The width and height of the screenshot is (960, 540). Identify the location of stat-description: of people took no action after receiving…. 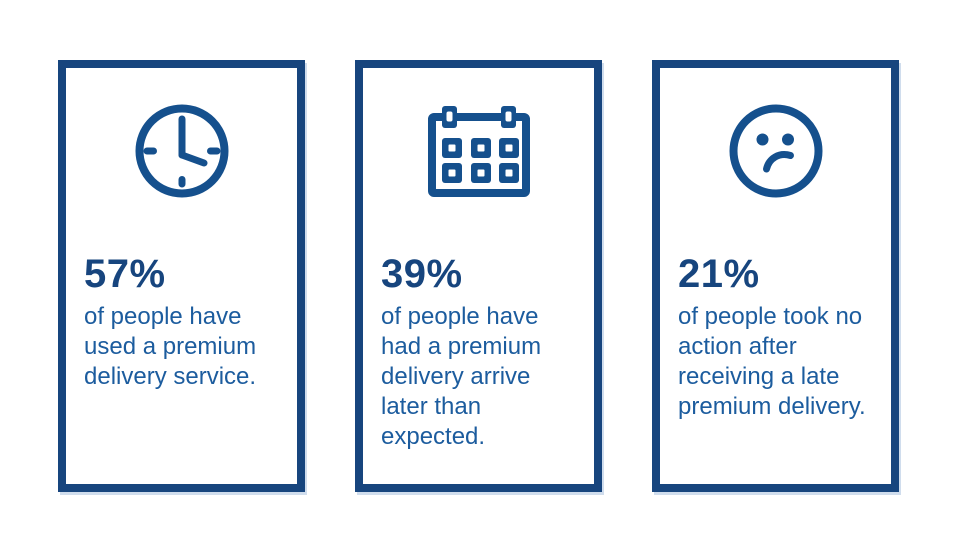
(772, 361).